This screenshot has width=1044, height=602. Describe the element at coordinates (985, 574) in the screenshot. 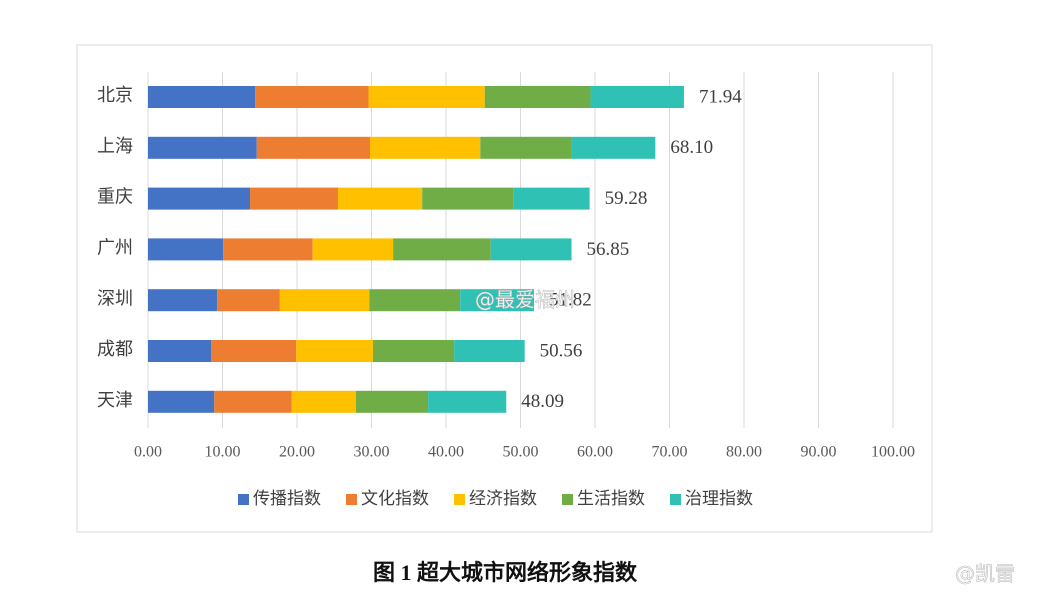

I see `watermark: @凯雷` at that location.